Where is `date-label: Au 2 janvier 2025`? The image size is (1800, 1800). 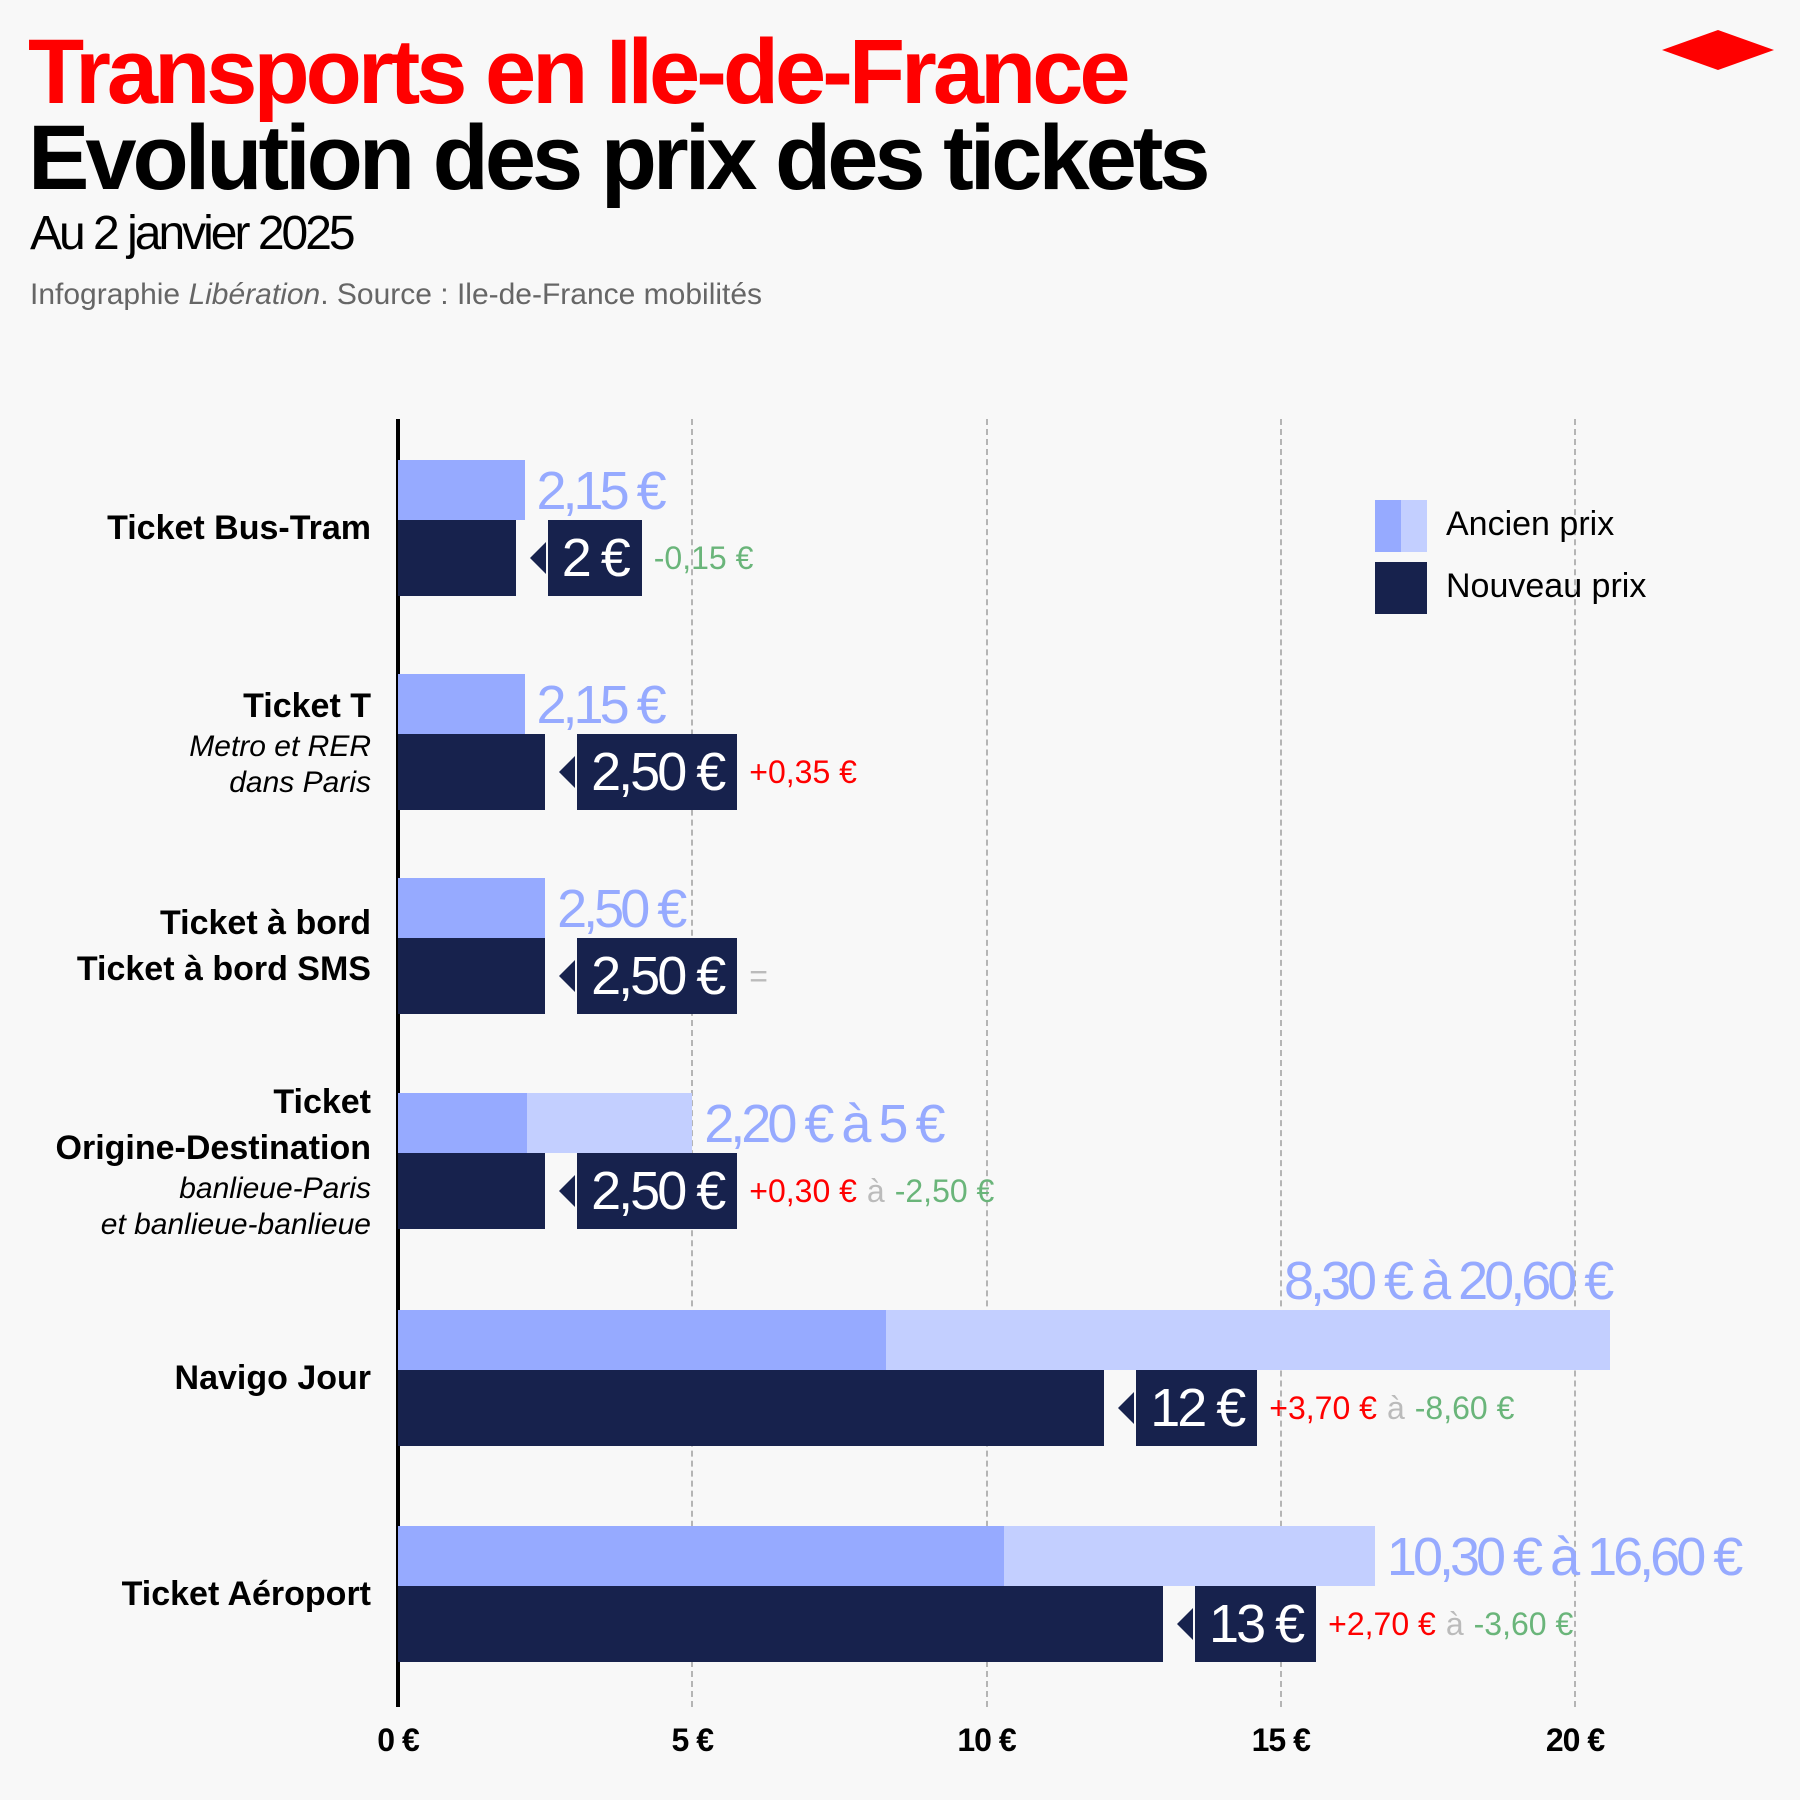 date-label: Au 2 janvier 2025 is located at coordinates (193, 233).